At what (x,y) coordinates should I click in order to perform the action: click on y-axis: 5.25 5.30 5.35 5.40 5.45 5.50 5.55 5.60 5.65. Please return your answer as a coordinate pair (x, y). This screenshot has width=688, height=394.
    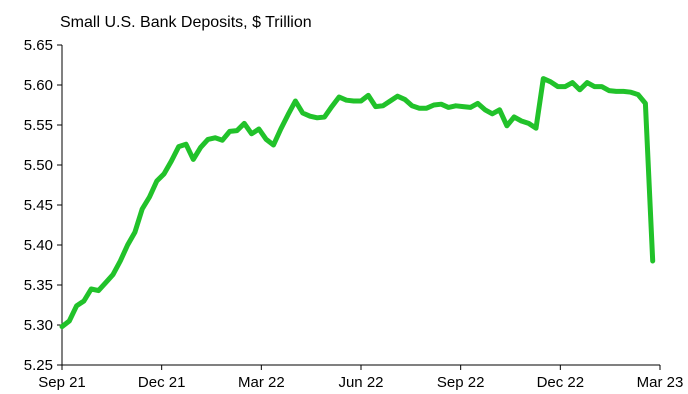
    Looking at the image, I should click on (43, 205).